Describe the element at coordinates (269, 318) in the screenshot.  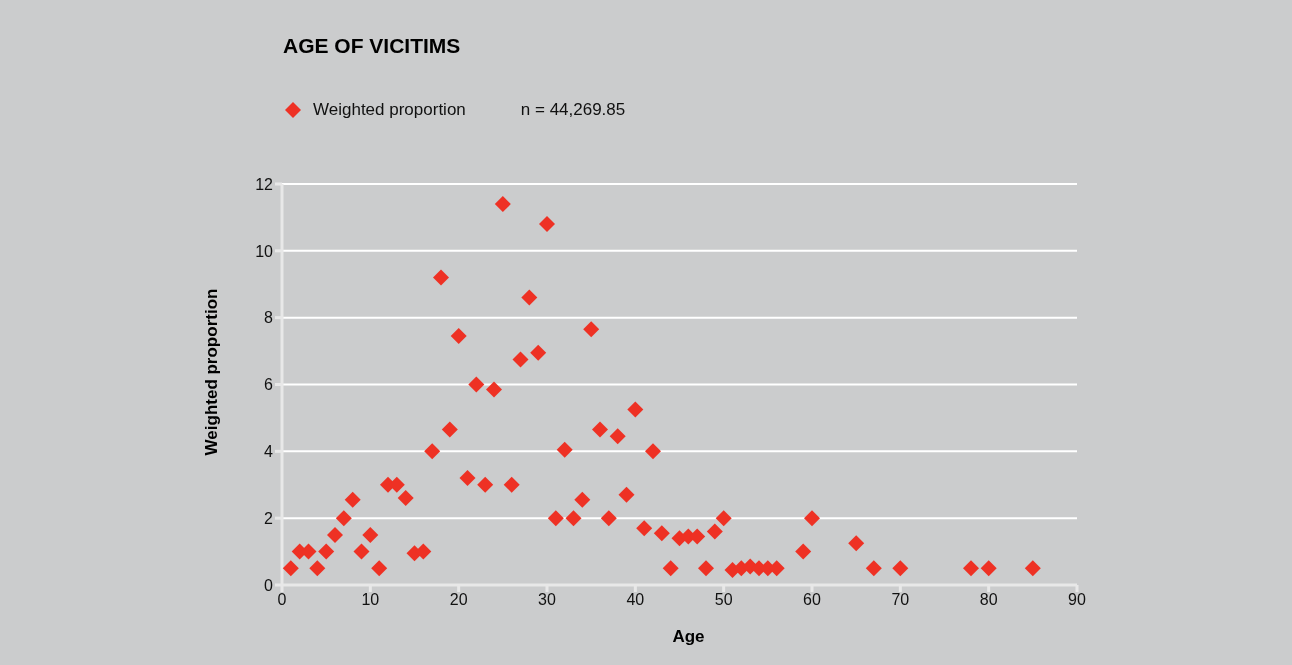
I see `y-tick-label: 8` at that location.